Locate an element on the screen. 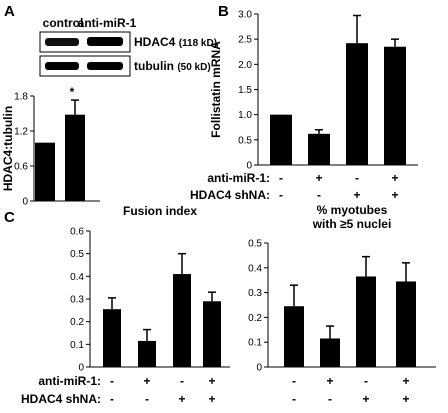  chart-hdac4-tubulin: 0 0.6 1.2 1.8 * HDAC4:tubulin is located at coordinates (50, 146).